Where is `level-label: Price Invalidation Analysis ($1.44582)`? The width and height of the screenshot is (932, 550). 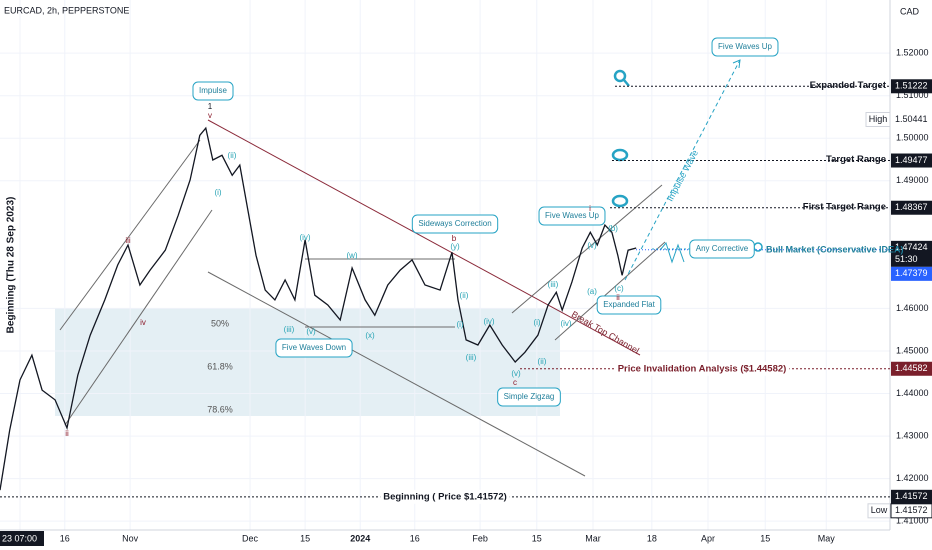 level-label: Price Invalidation Analysis ($1.44582) is located at coordinates (702, 368).